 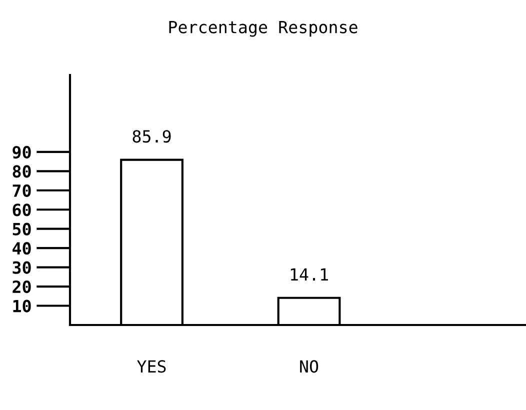 I want to click on y-tick-label: 40, so click(x=21, y=248).